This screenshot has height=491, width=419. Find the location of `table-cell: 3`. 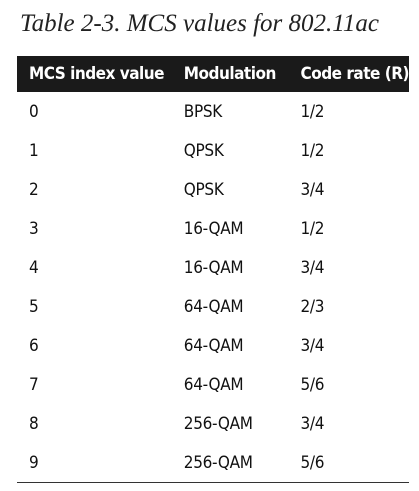

table-cell: 3 is located at coordinates (34, 228).